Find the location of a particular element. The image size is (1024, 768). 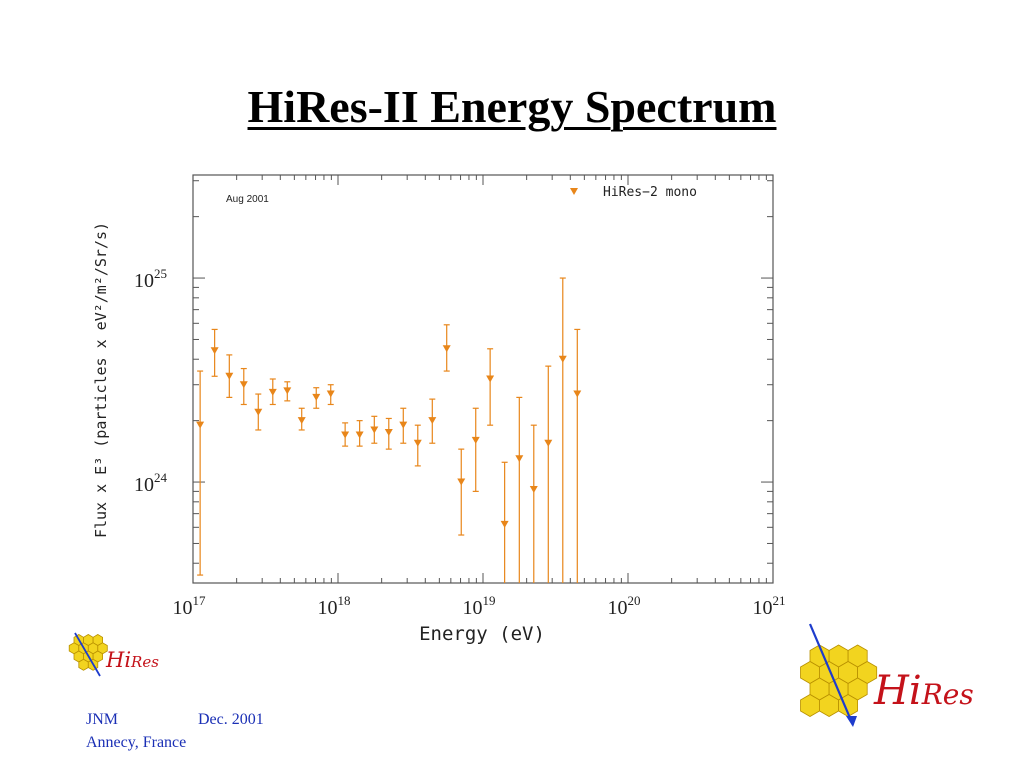

x-axis-label: Energy (eV) is located at coordinates (482, 634).